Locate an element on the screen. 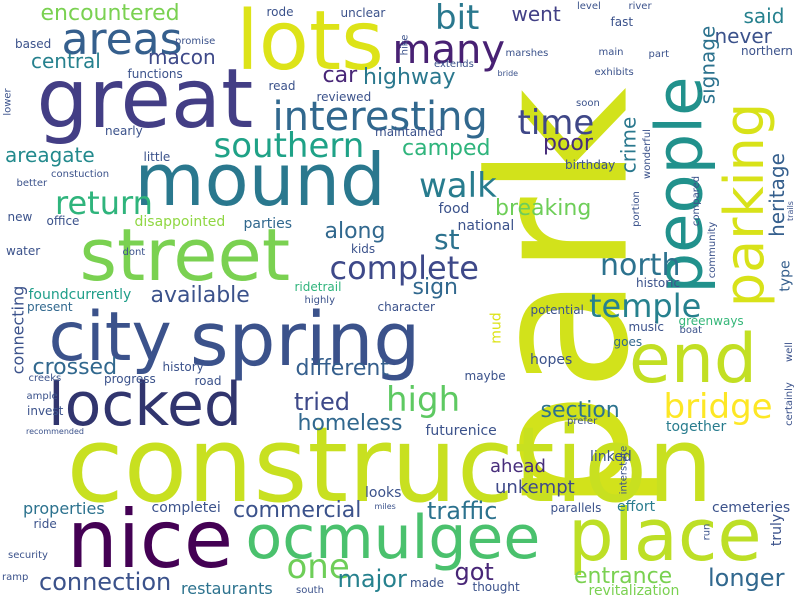 The height and width of the screenshot is (600, 800). word-looks: looks is located at coordinates (383, 493).